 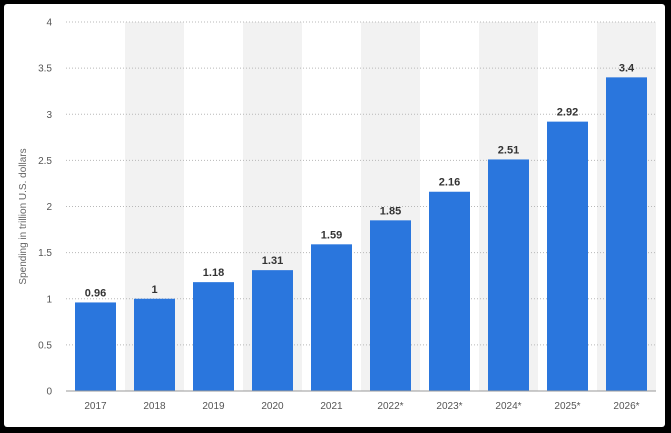 What do you see at coordinates (390, 406) in the screenshot?
I see `x-tick-label: 2022*` at bounding box center [390, 406].